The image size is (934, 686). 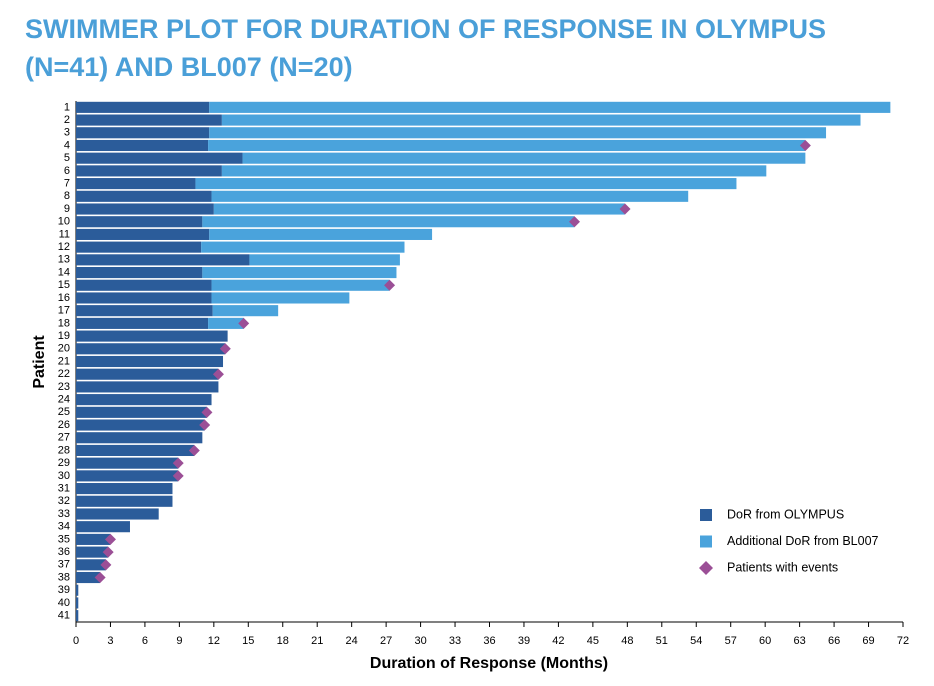 What do you see at coordinates (214, 641) in the screenshot?
I see `x-tick-label: 12` at bounding box center [214, 641].